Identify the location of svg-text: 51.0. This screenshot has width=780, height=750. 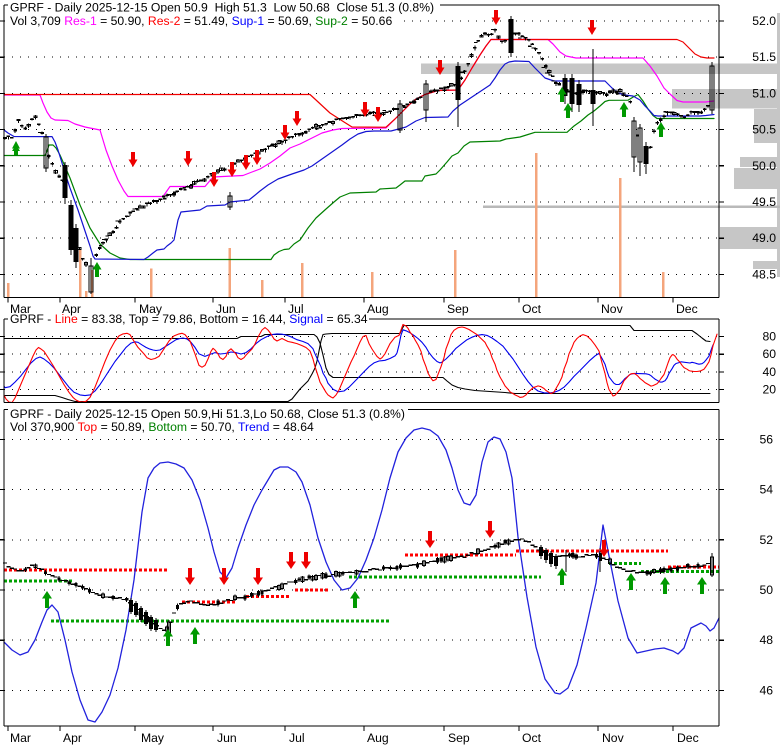
(764, 93).